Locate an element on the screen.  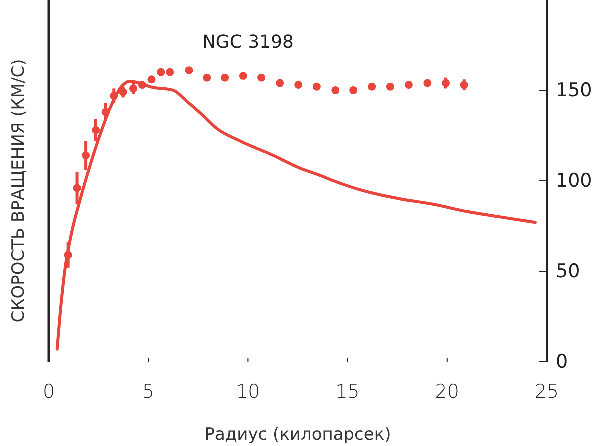
x-tick-label: 20 is located at coordinates (447, 392).